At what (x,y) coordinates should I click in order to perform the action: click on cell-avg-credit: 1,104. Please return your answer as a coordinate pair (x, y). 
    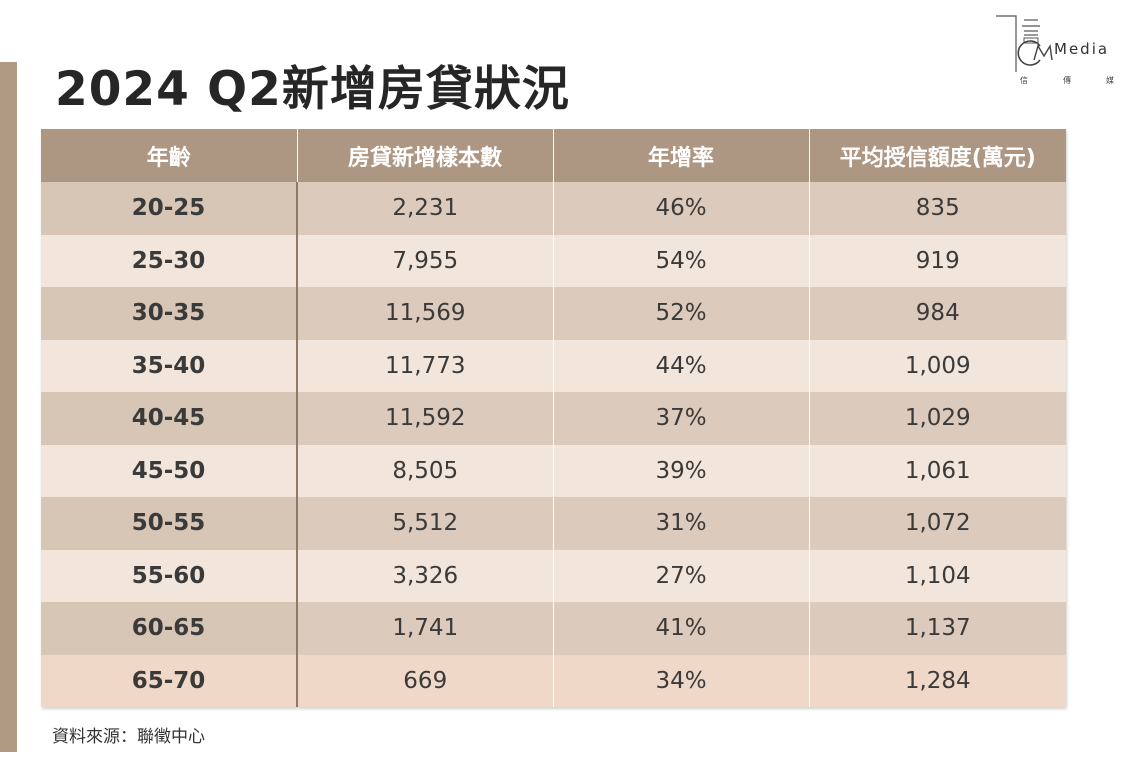
    Looking at the image, I should click on (937, 575).